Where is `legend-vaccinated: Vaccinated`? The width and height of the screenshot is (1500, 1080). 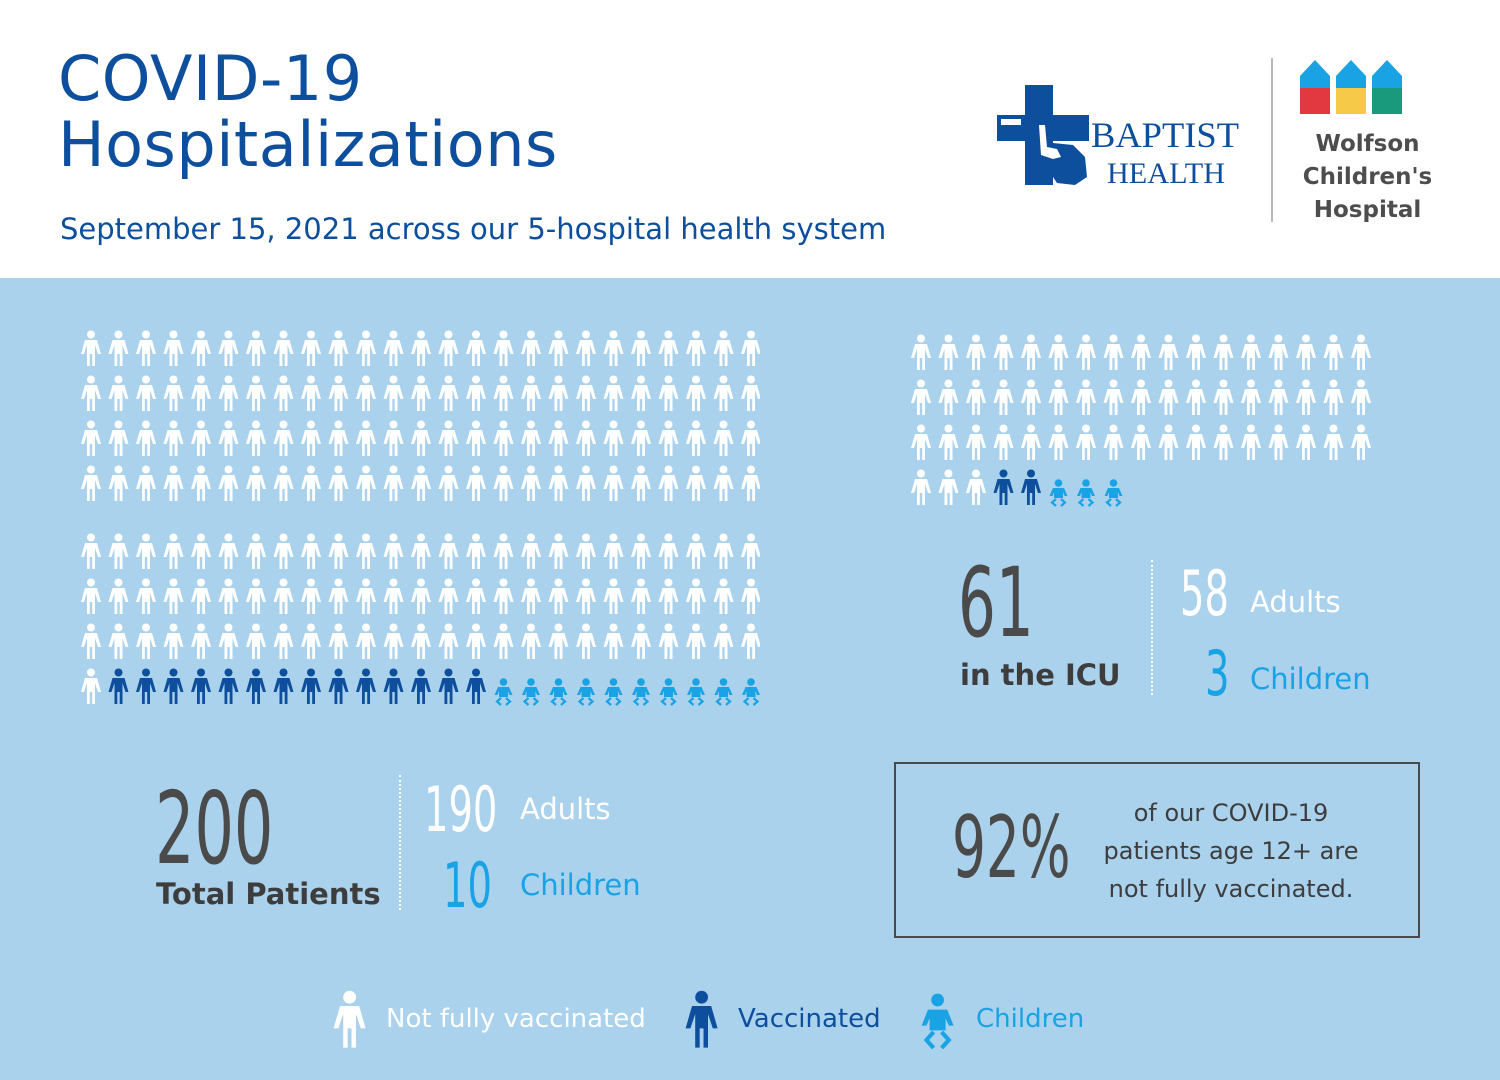
legend-vaccinated: Vaccinated is located at coordinates (787, 1020).